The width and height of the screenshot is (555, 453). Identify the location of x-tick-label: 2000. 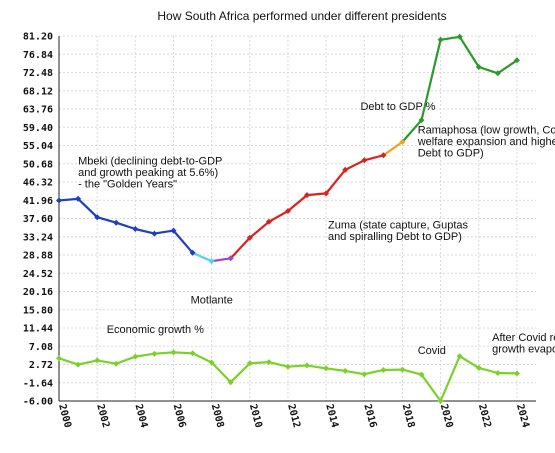
(64, 416).